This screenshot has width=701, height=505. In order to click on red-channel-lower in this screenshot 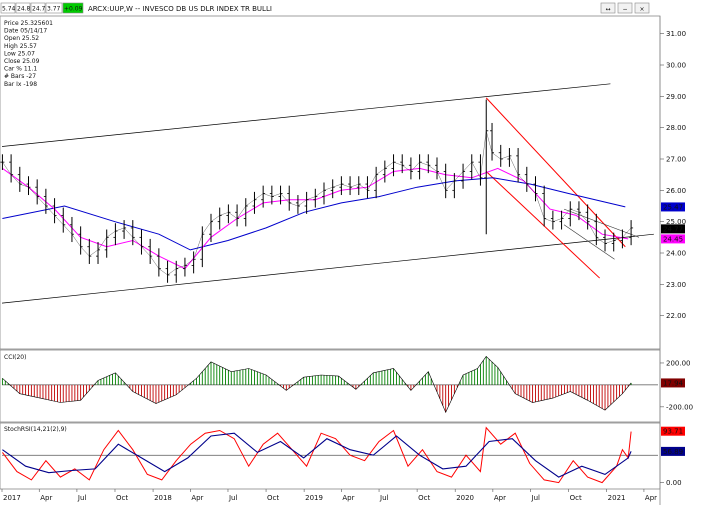, I will do `click(542, 225)`.